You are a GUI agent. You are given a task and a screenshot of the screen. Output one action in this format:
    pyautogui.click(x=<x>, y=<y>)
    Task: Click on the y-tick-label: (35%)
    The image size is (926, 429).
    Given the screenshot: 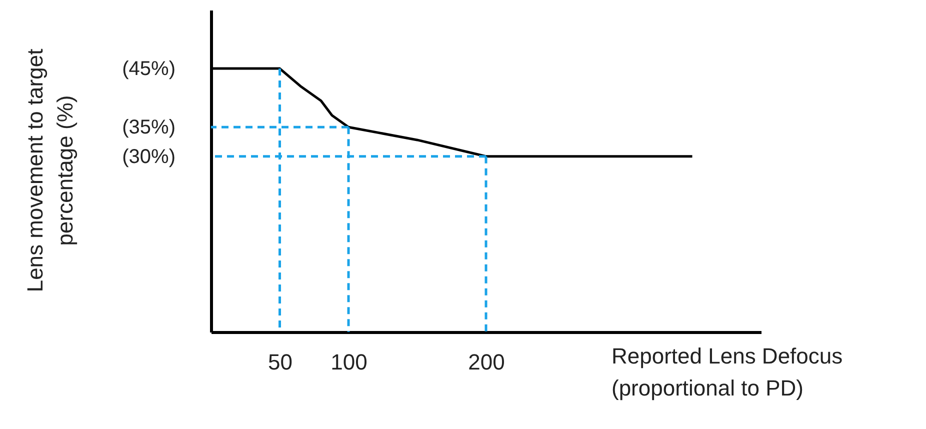 What is the action you would take?
    pyautogui.click(x=149, y=127)
    